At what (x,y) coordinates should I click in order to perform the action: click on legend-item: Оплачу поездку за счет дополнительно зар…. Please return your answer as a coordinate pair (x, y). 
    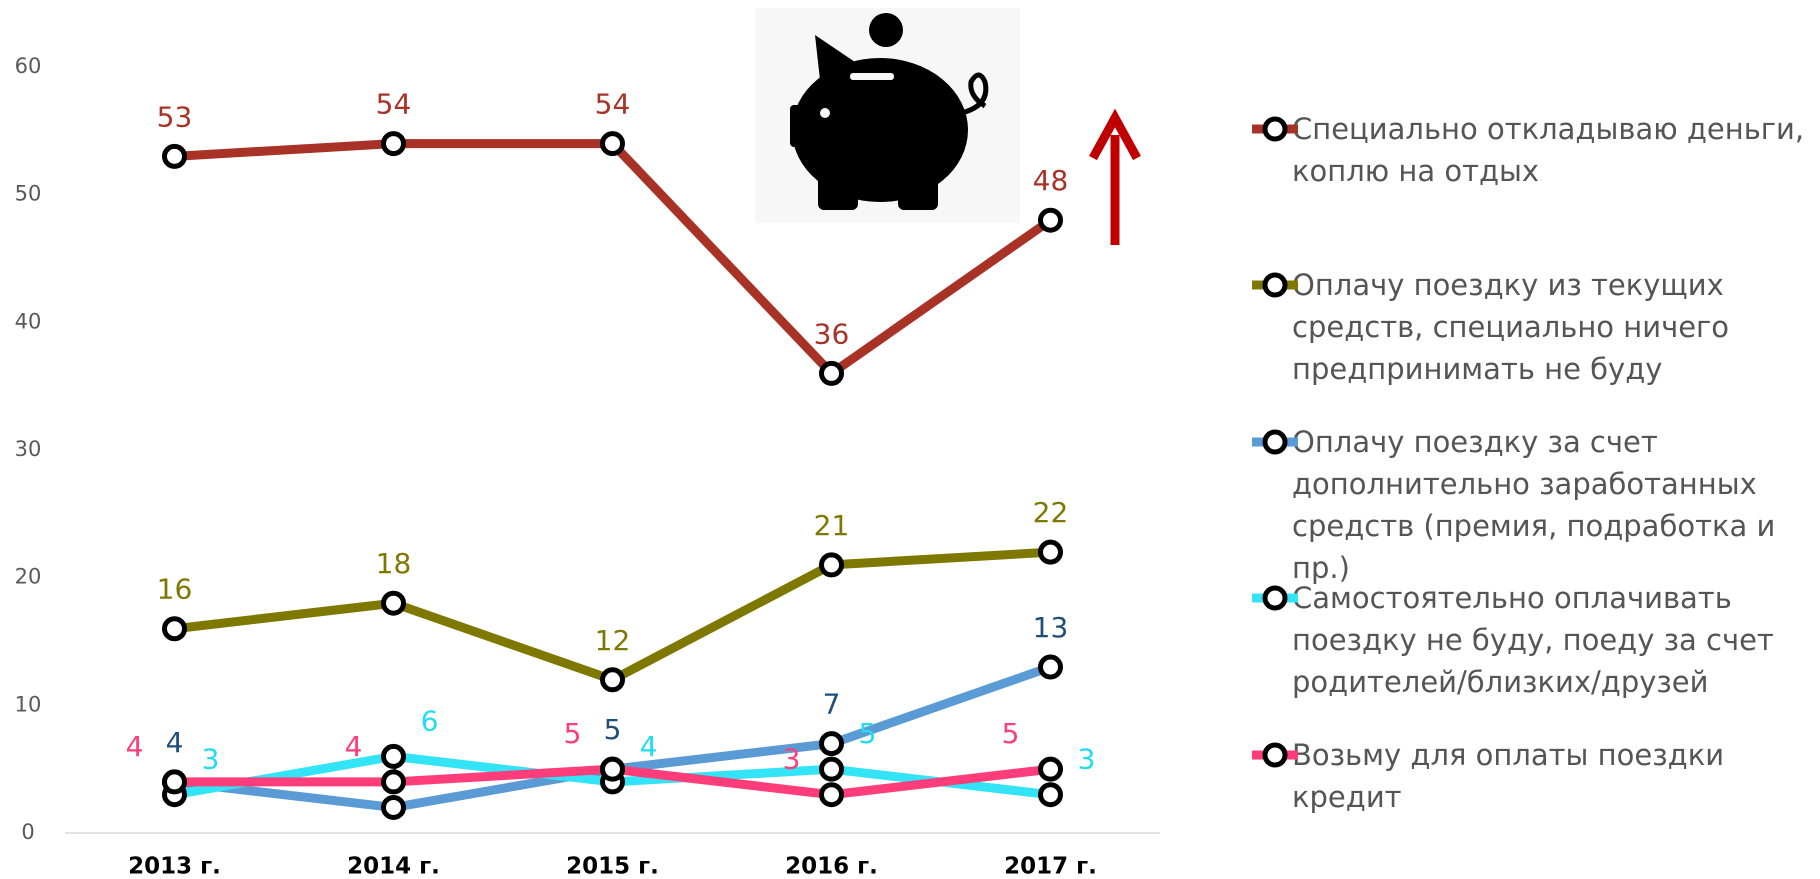
    Looking at the image, I should click on (1532, 505).